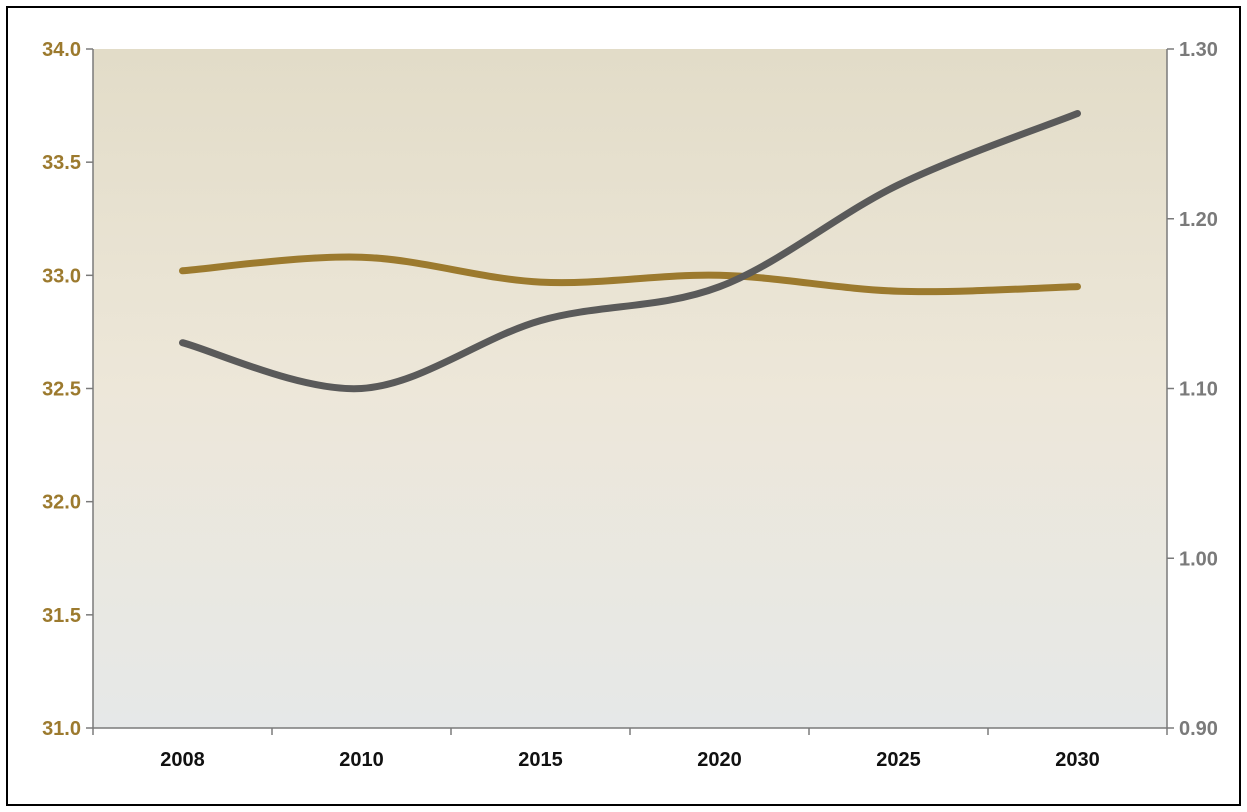 The width and height of the screenshot is (1247, 812). What do you see at coordinates (61, 163) in the screenshot?
I see `left-axis-tick-label: 33.5` at bounding box center [61, 163].